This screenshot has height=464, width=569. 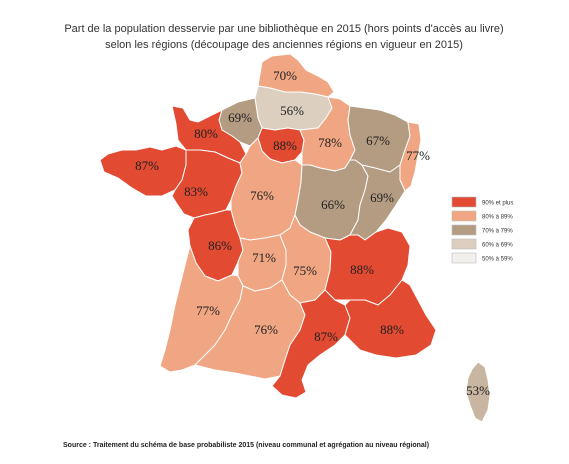 What do you see at coordinates (196, 191) in the screenshot?
I see `region-value-label: 83%` at bounding box center [196, 191].